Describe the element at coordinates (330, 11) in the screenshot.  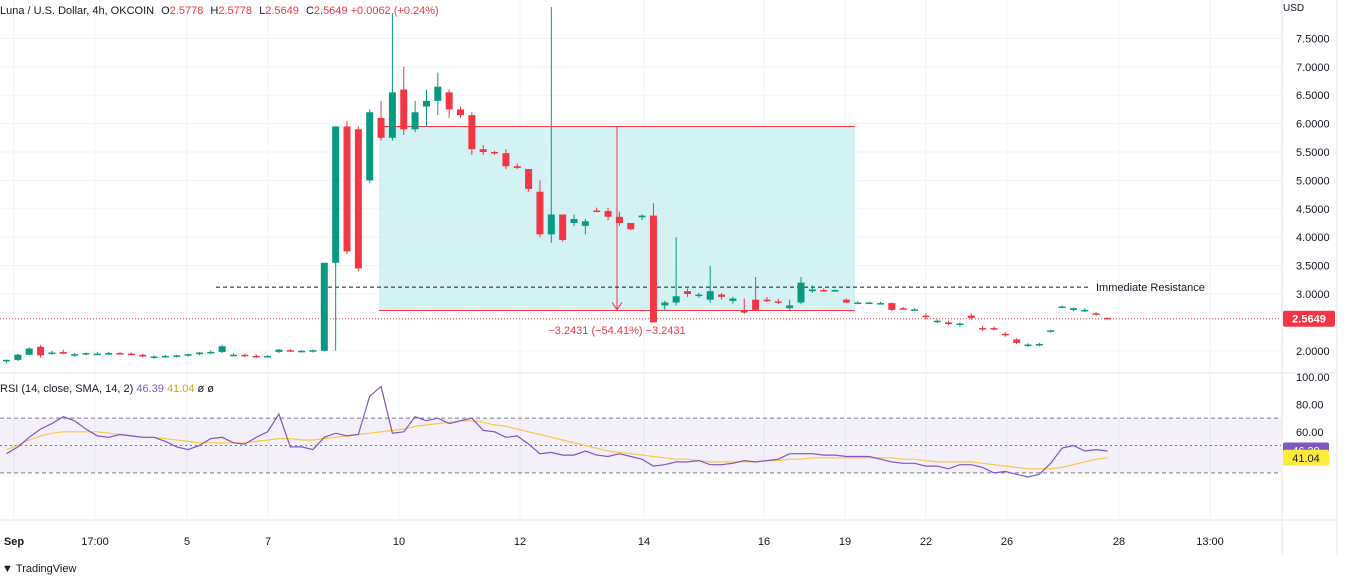
I see `close-value: 2.5649` at that location.